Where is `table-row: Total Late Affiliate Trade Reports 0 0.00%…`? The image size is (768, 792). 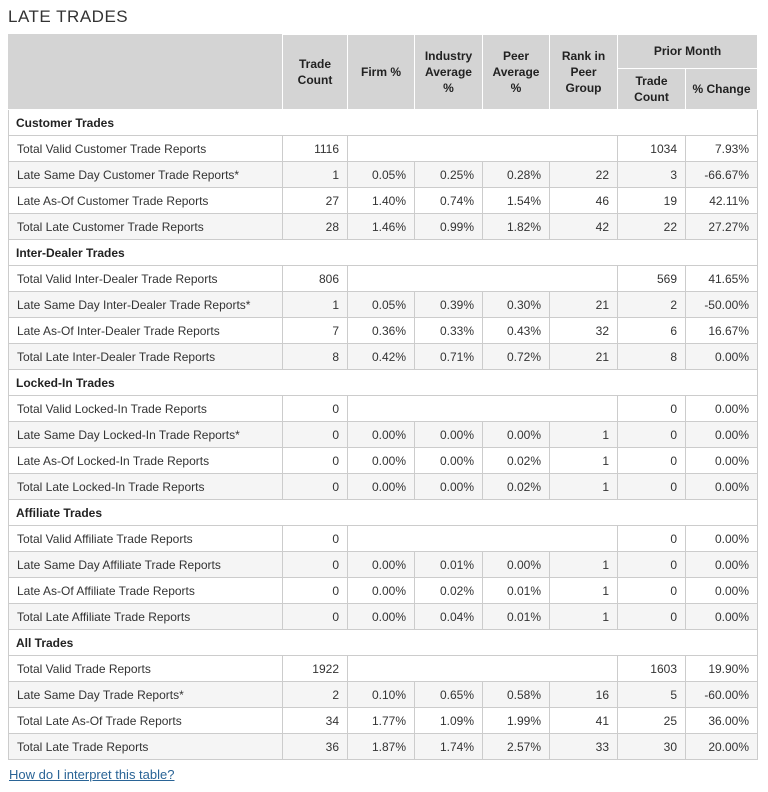 table-row: Total Late Affiliate Trade Reports 0 0.00%… is located at coordinates (383, 617).